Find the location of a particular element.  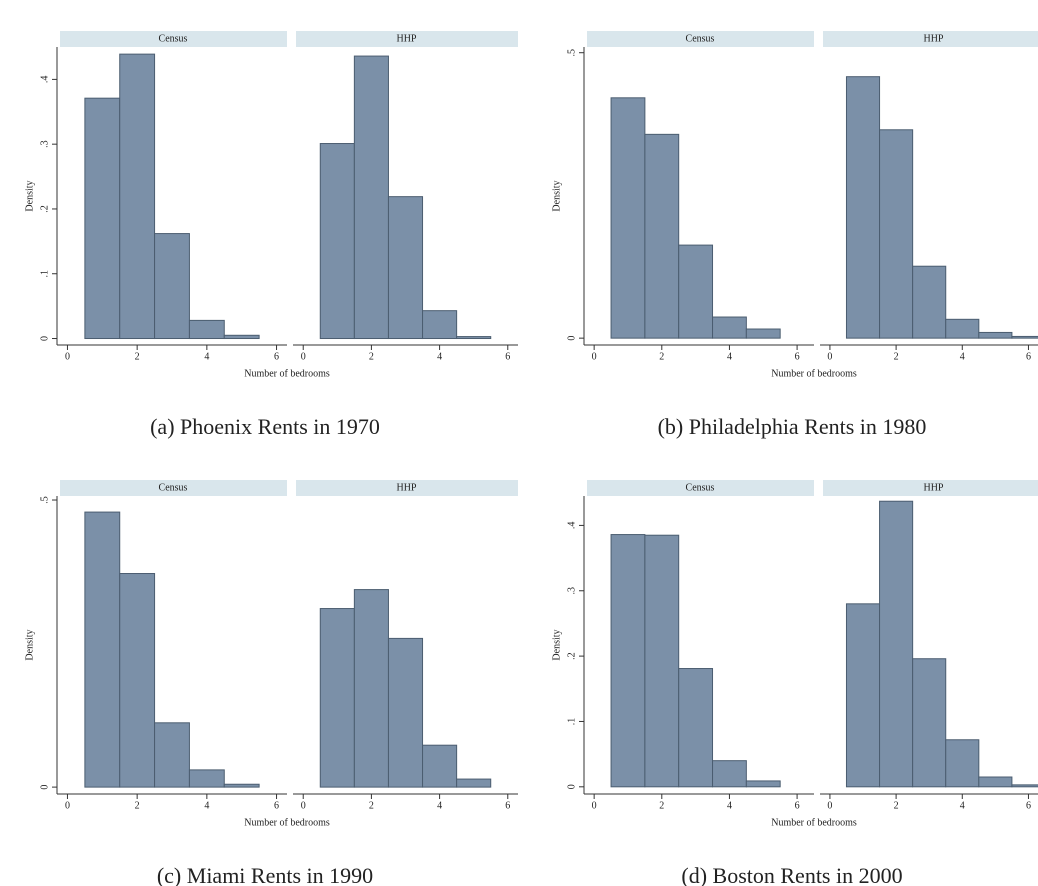

caption: (a) Phoenix Rents in 1970 is located at coordinates (265, 426).